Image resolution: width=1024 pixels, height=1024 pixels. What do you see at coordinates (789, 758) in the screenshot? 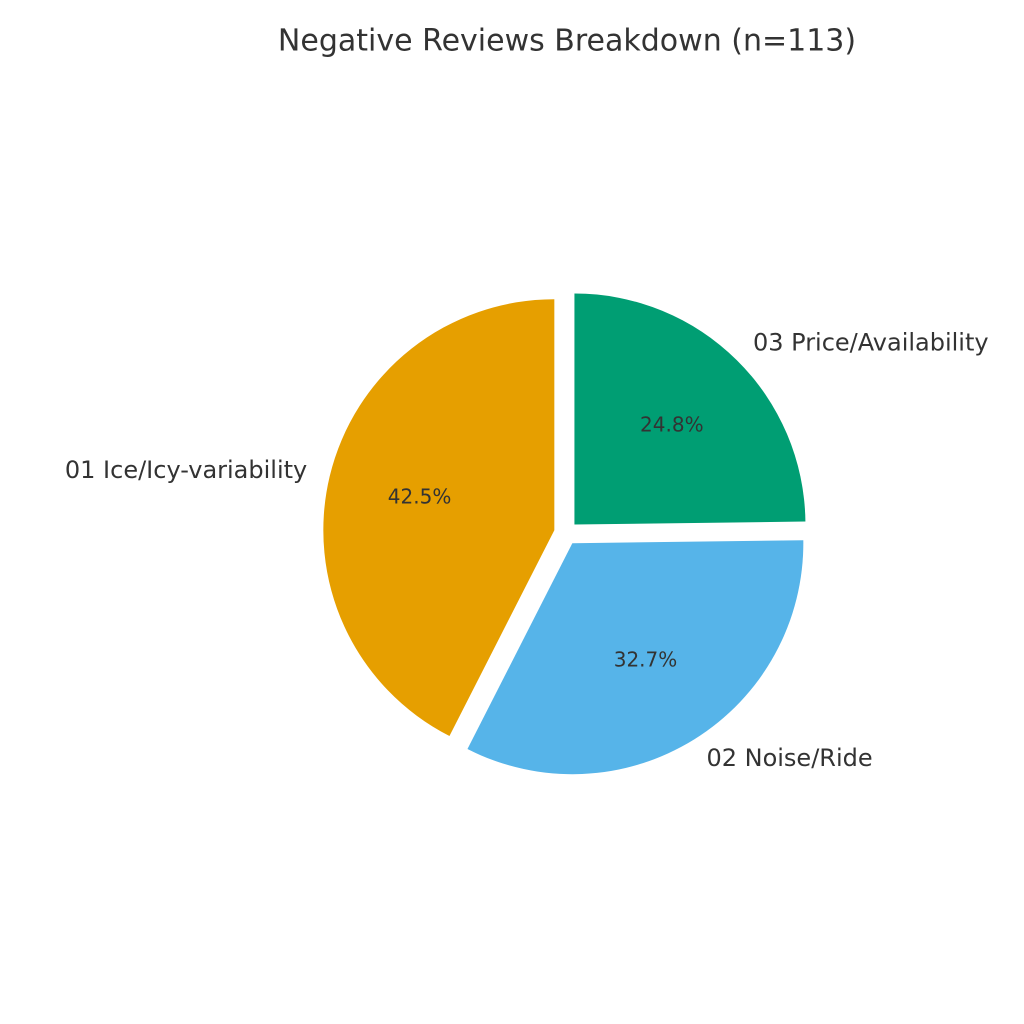
I see `slice-label: 02 Noise/Ride` at bounding box center [789, 758].